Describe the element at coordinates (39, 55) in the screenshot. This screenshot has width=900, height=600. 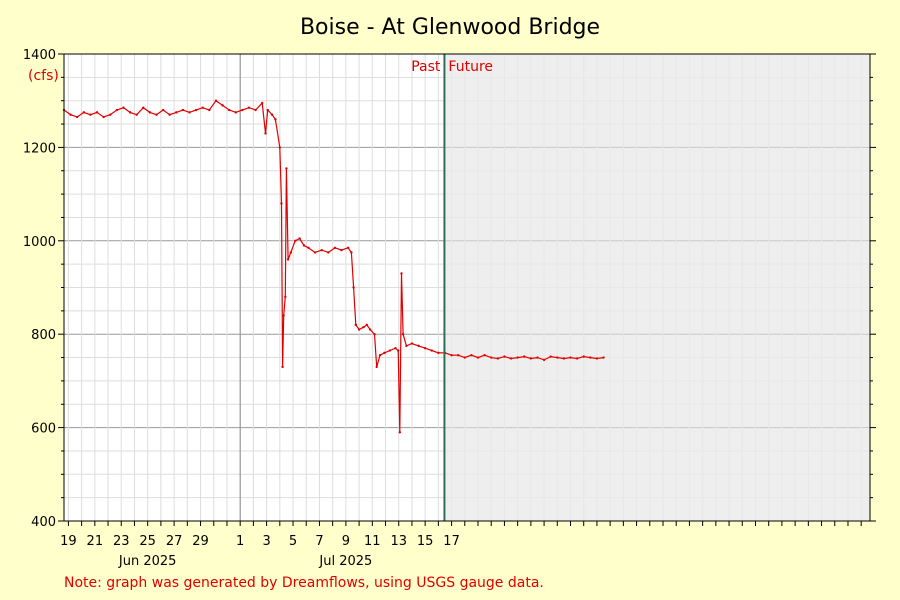
I see `y-tick-label: 1400` at that location.